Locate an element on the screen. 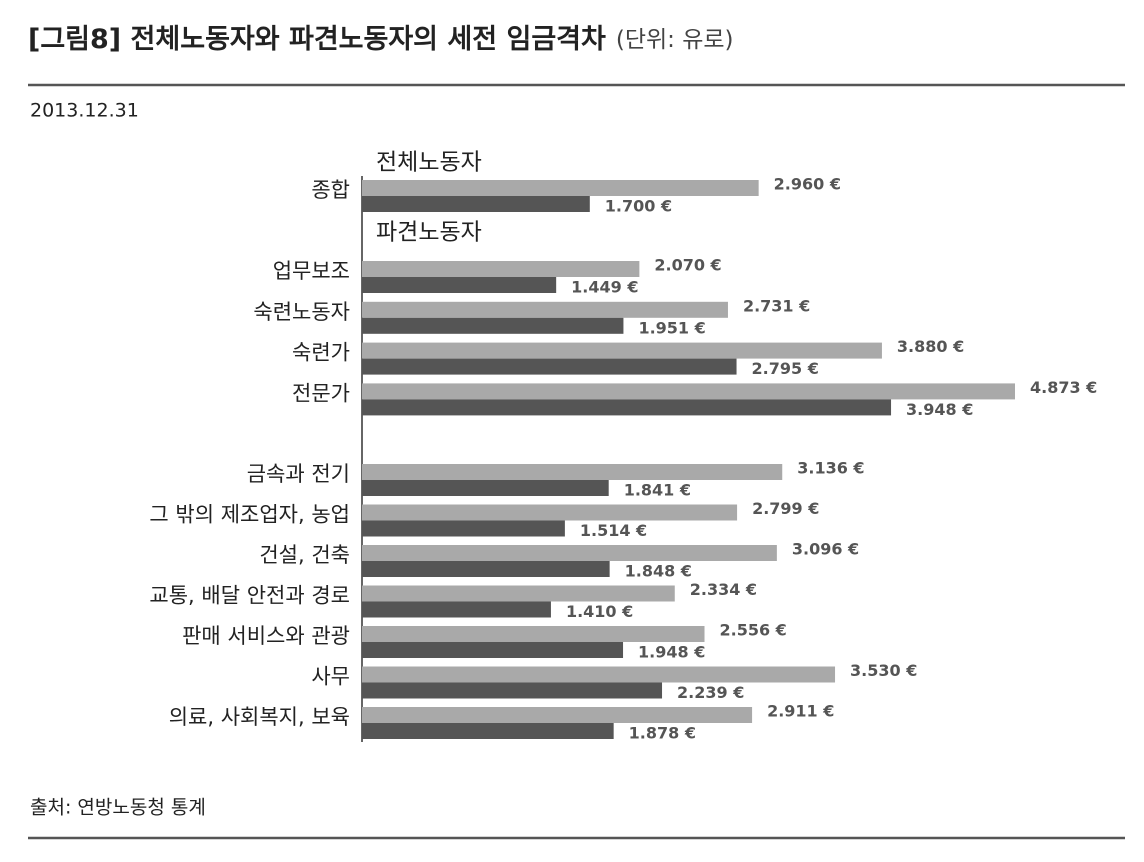  value-label: 2.795 € is located at coordinates (785, 368).